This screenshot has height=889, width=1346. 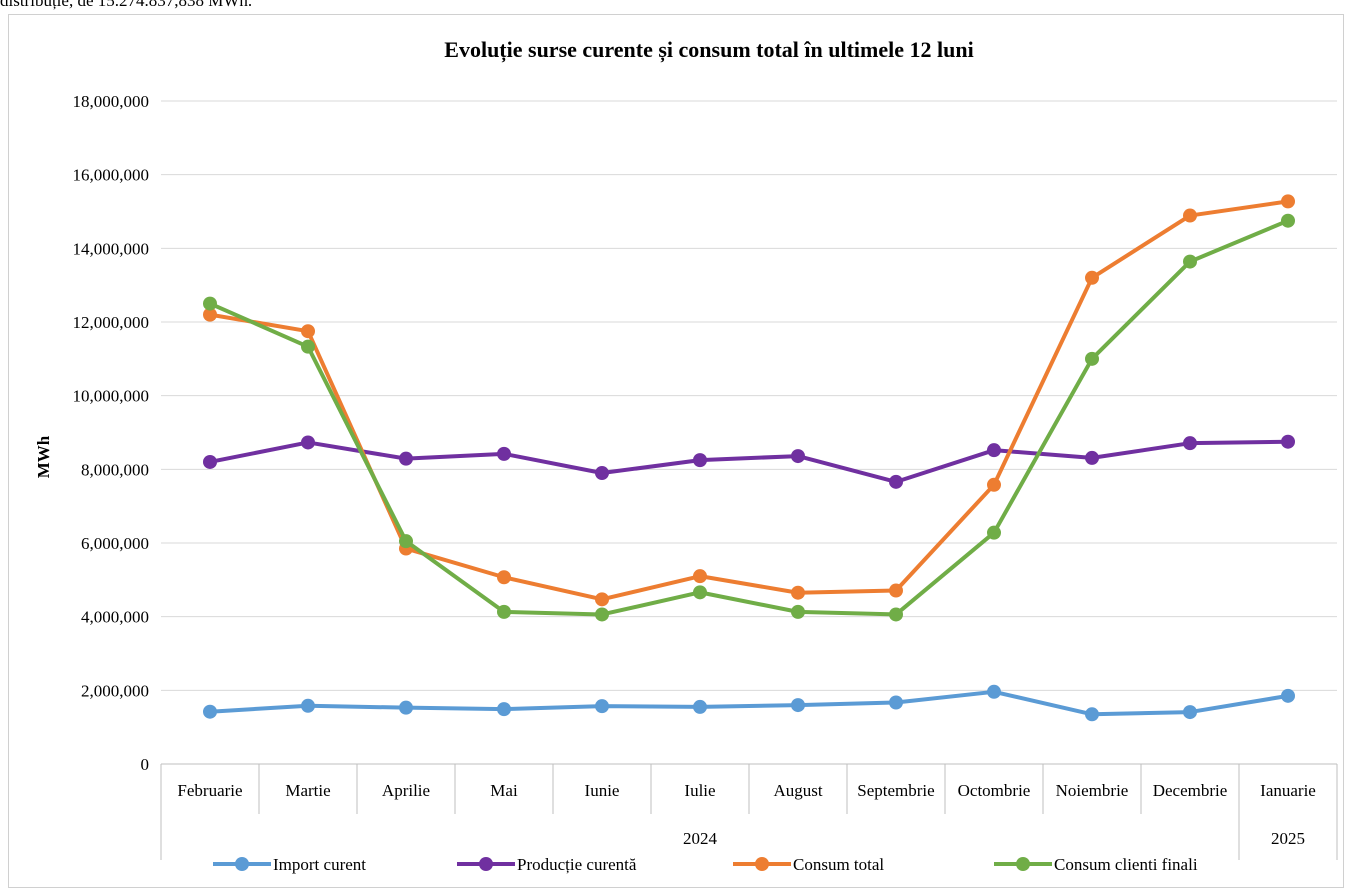 I want to click on y-tick-label: 16,000,000, so click(x=111, y=175).